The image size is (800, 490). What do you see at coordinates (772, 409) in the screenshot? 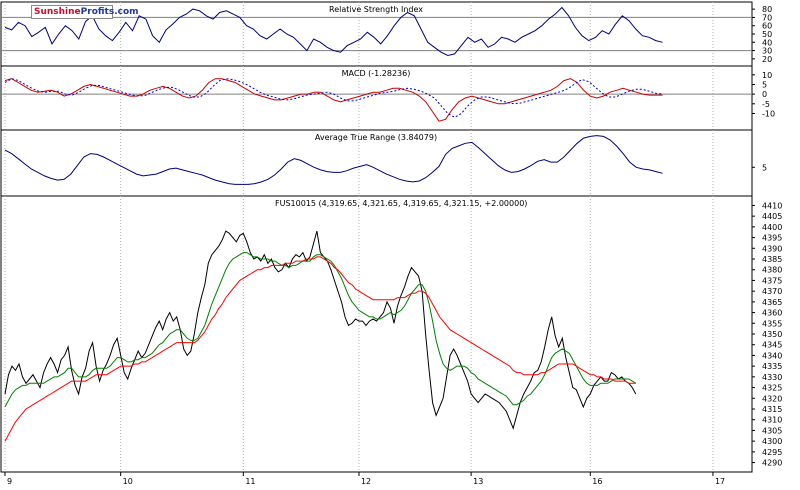
I see `y-tick-label: 4315` at bounding box center [772, 409].